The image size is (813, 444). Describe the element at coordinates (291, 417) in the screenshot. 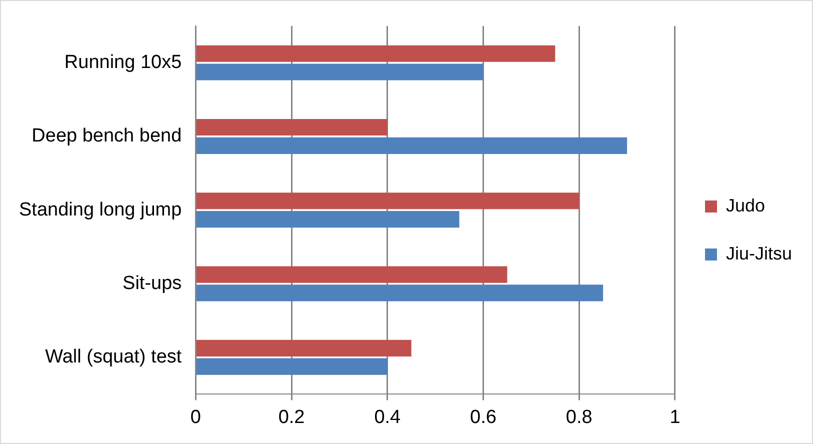

I see `x-tick-label: 0.2` at that location.